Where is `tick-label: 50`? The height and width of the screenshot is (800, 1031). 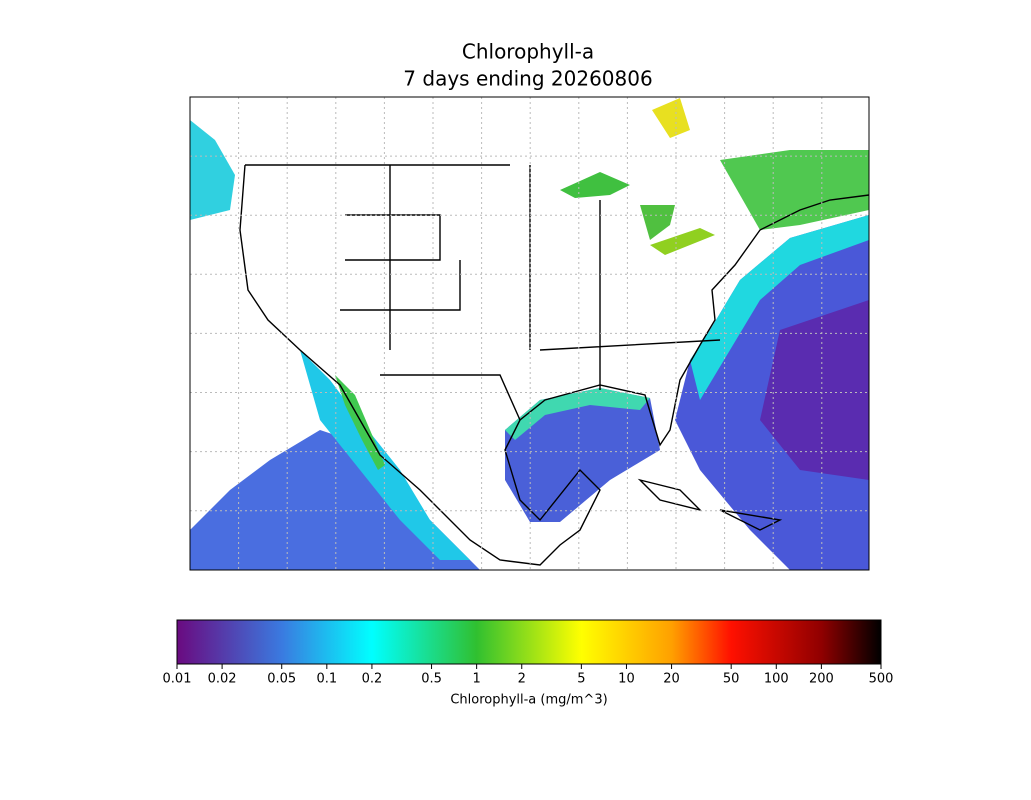 tick-label: 50 is located at coordinates (731, 679).